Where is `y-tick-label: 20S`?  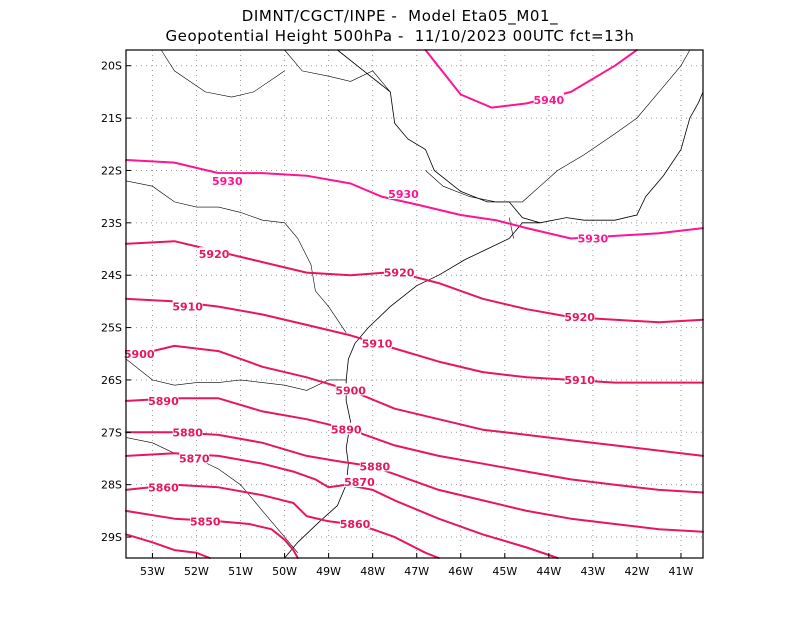
y-tick-label: 20S is located at coordinates (111, 66).